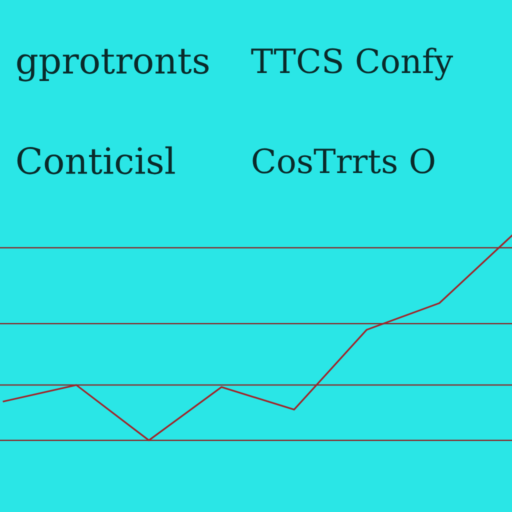 This screenshot has width=512, height=512. Describe the element at coordinates (113, 65) in the screenshot. I see `text: gprotronts` at that location.